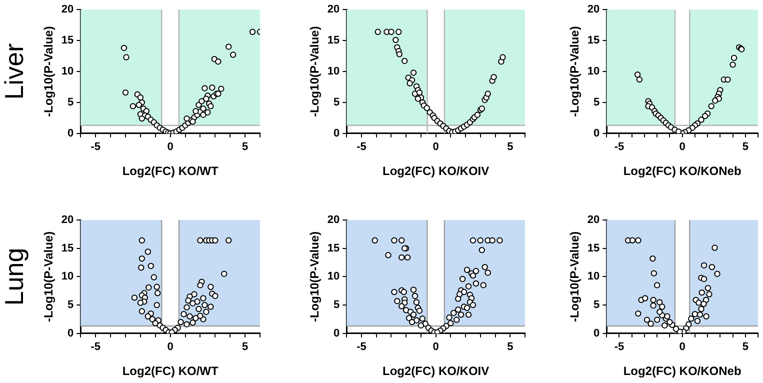 The image size is (763, 383). I want to click on text: Lung, so click(15, 277).